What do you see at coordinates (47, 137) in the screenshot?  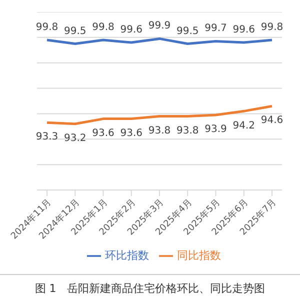 I see `data-label: 93.3` at bounding box center [47, 137].